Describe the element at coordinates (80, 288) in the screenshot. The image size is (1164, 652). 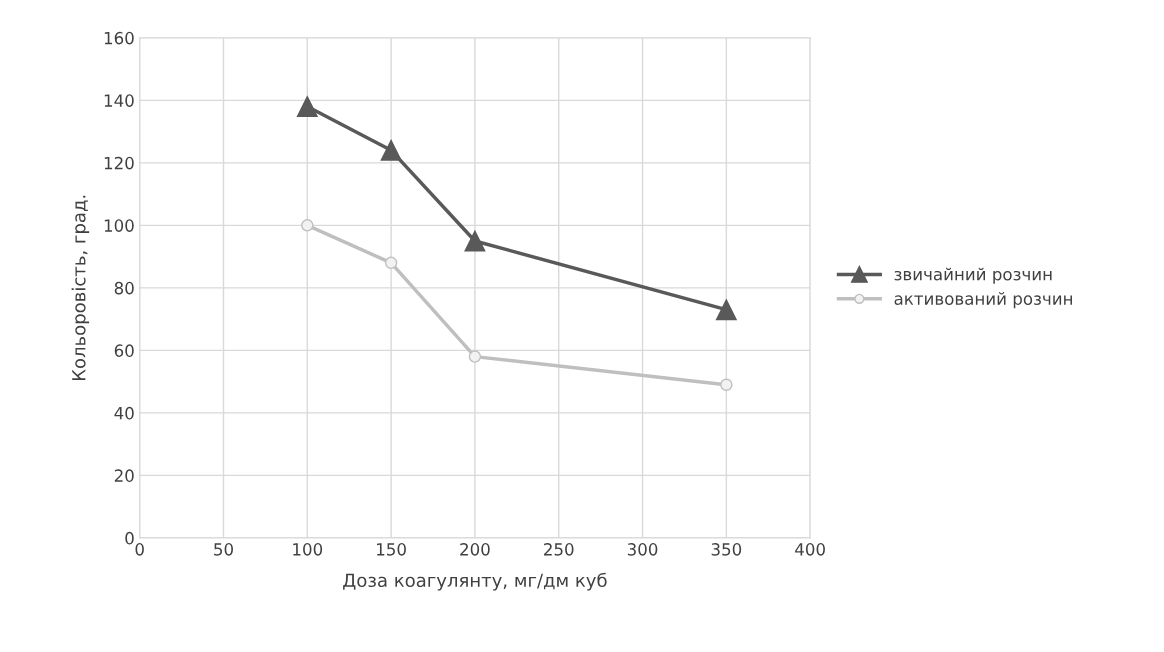
I see `y-axis-title: Кольоровість, град.` at that location.